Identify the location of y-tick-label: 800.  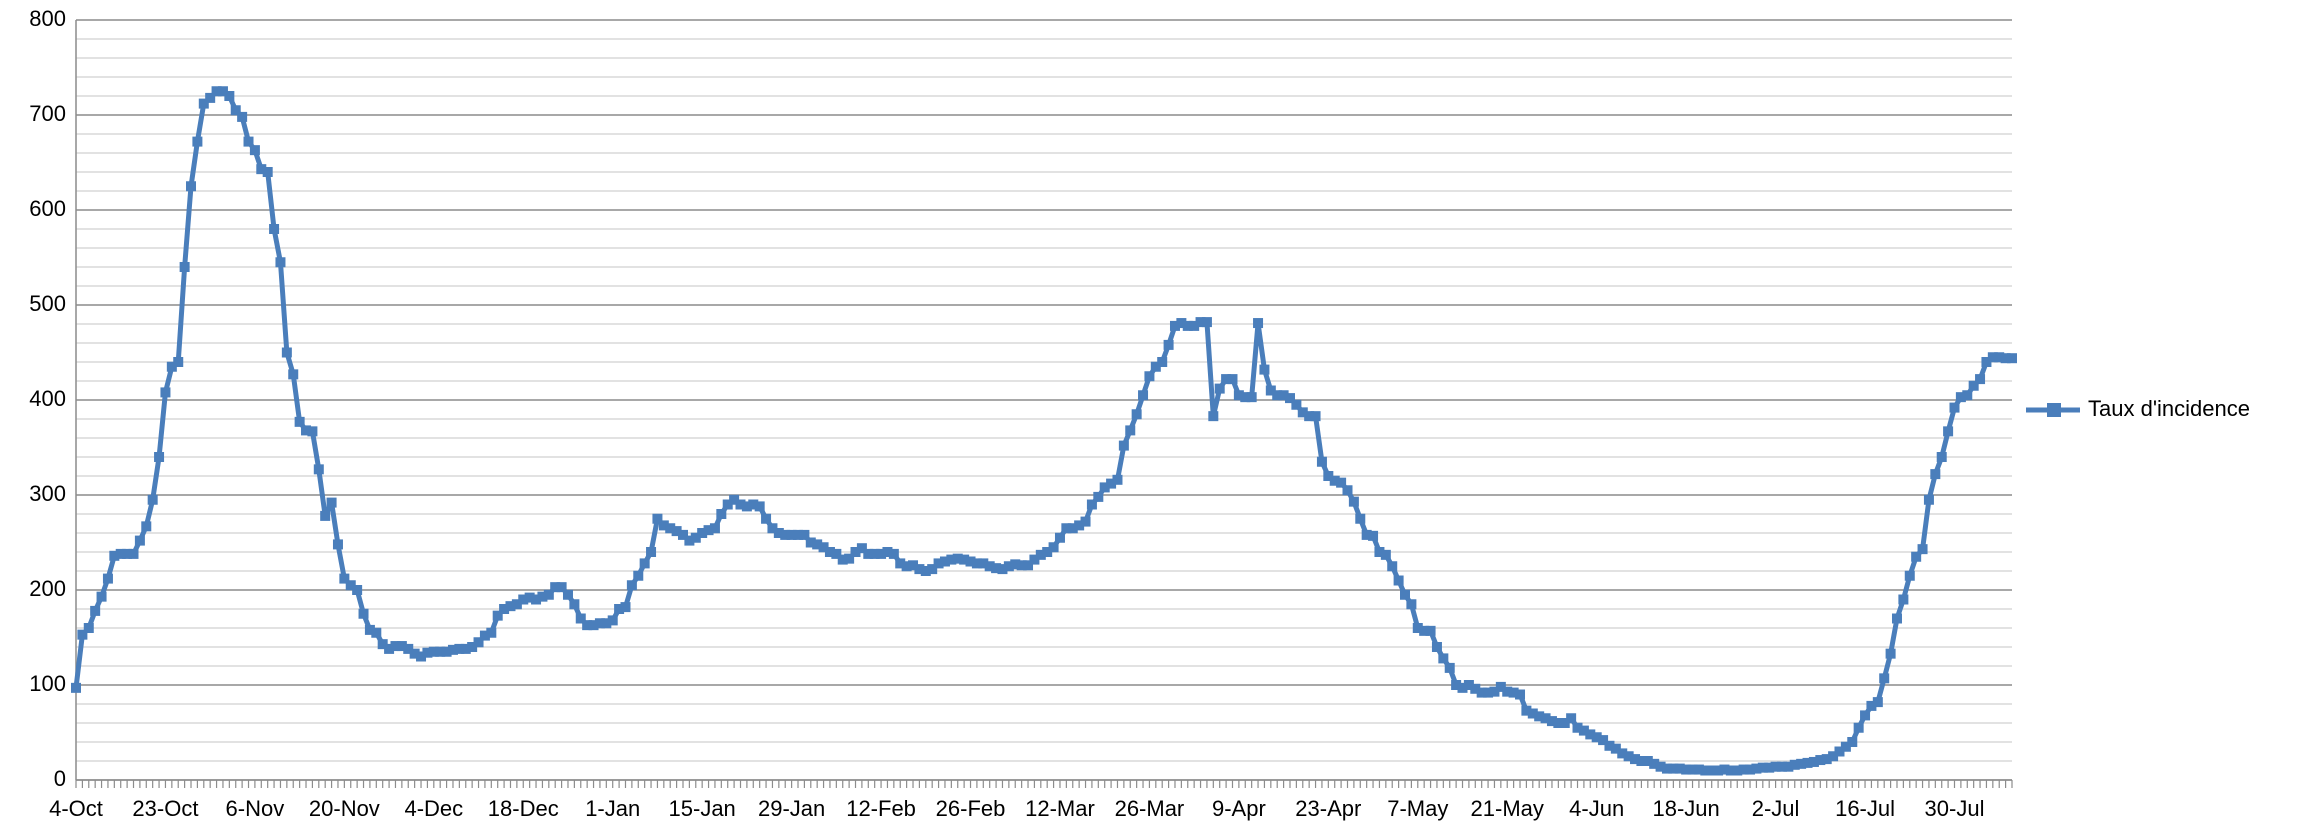
(47, 18).